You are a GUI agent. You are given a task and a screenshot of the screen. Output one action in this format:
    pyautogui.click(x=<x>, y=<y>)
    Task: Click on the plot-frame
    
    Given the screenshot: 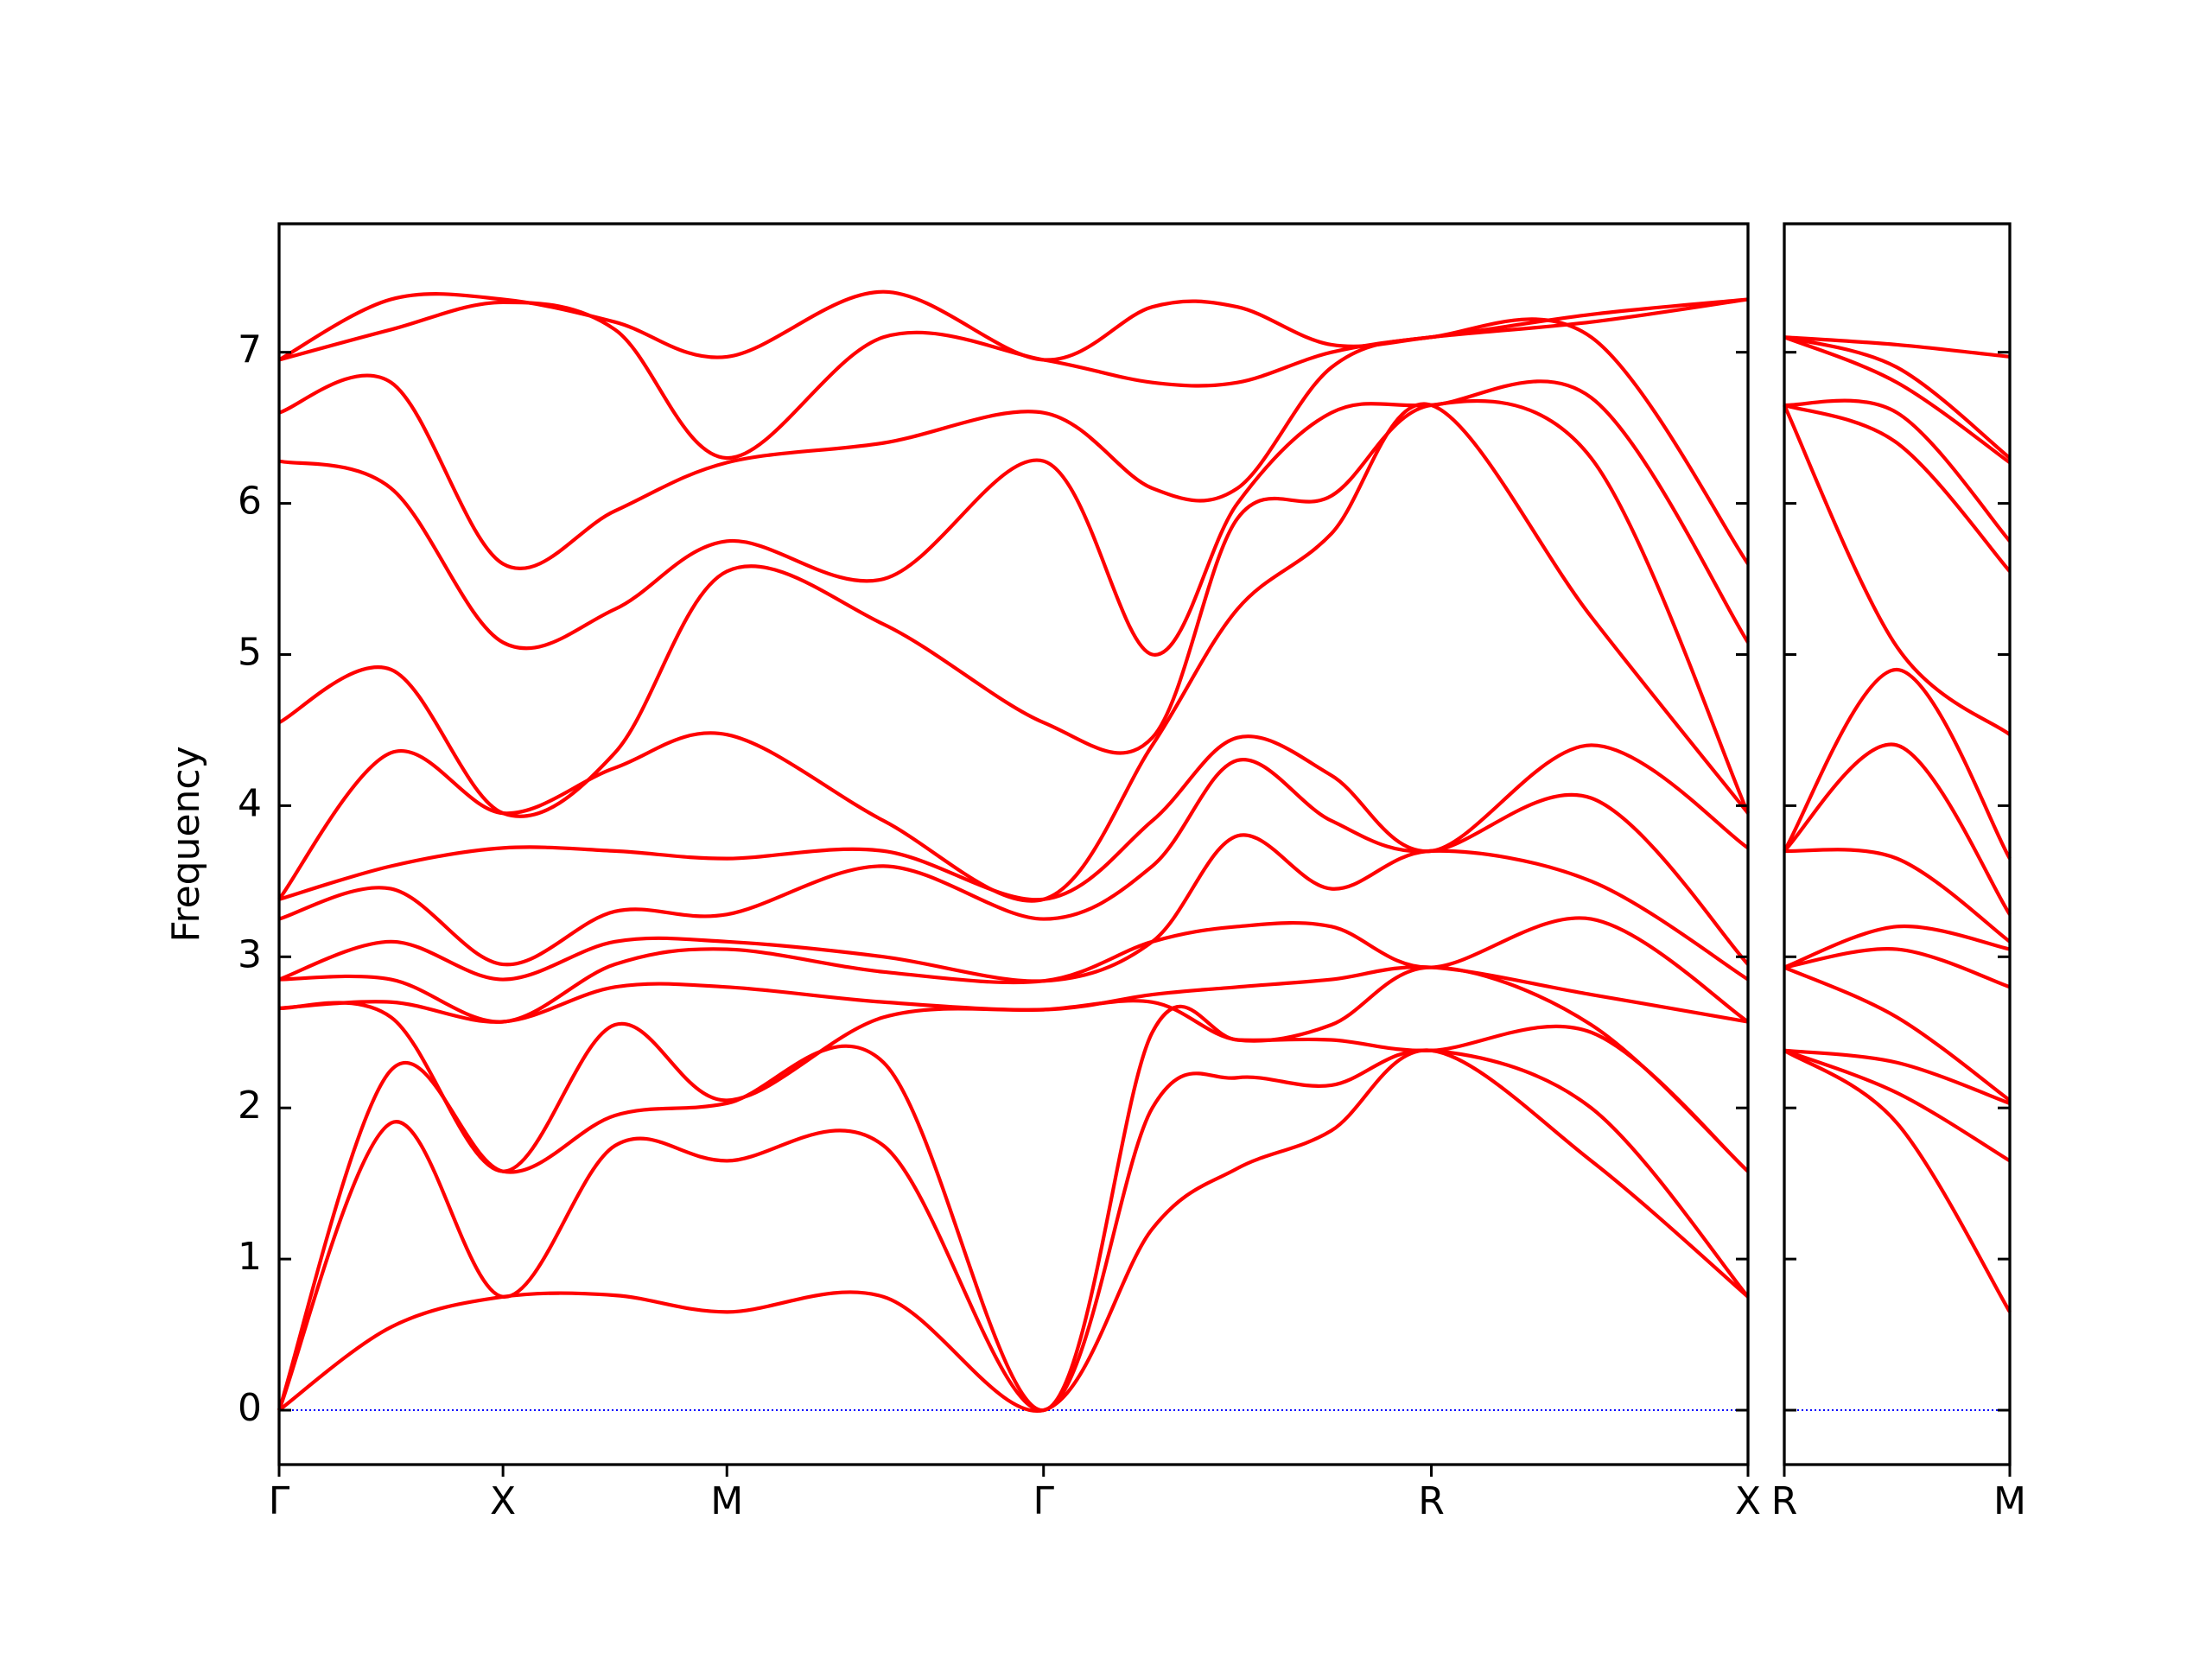 What is the action you would take?
    pyautogui.click(x=1897, y=844)
    